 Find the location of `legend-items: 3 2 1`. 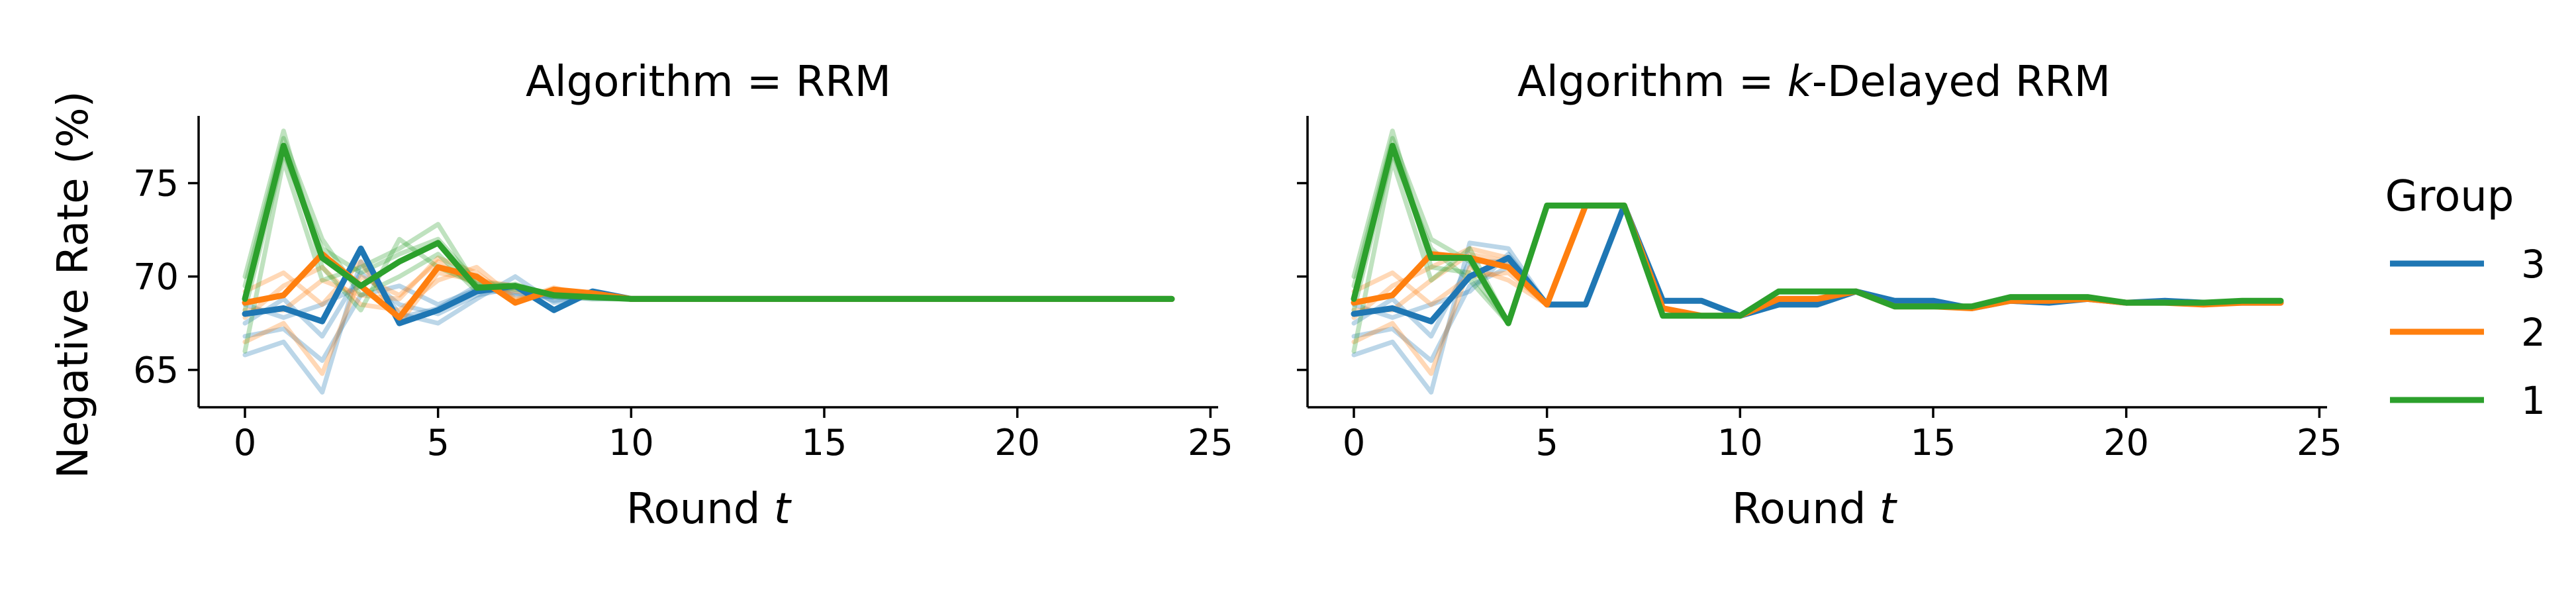

legend-items: 3 2 1 is located at coordinates (2468, 332).